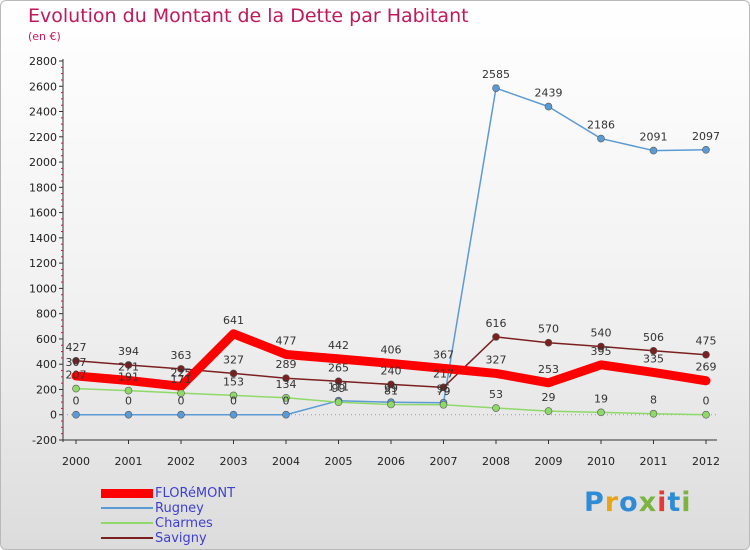 The height and width of the screenshot is (550, 750). What do you see at coordinates (43, 238) in the screenshot?
I see `y-tick-label: 1400` at bounding box center [43, 238].